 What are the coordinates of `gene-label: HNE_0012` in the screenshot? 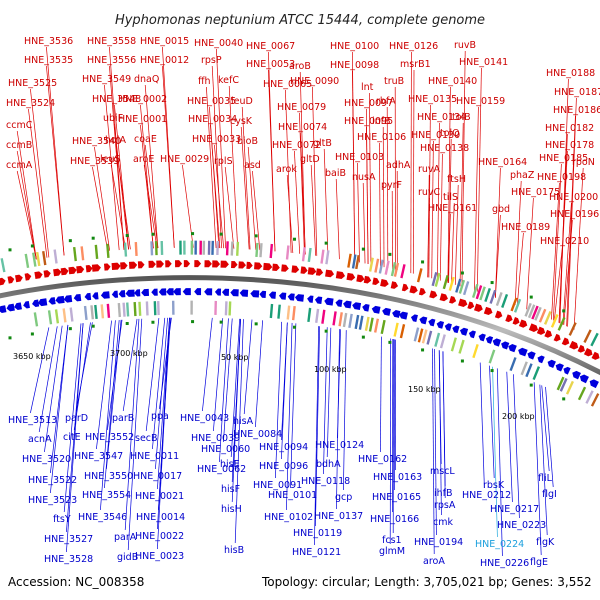 It's located at (164, 60).